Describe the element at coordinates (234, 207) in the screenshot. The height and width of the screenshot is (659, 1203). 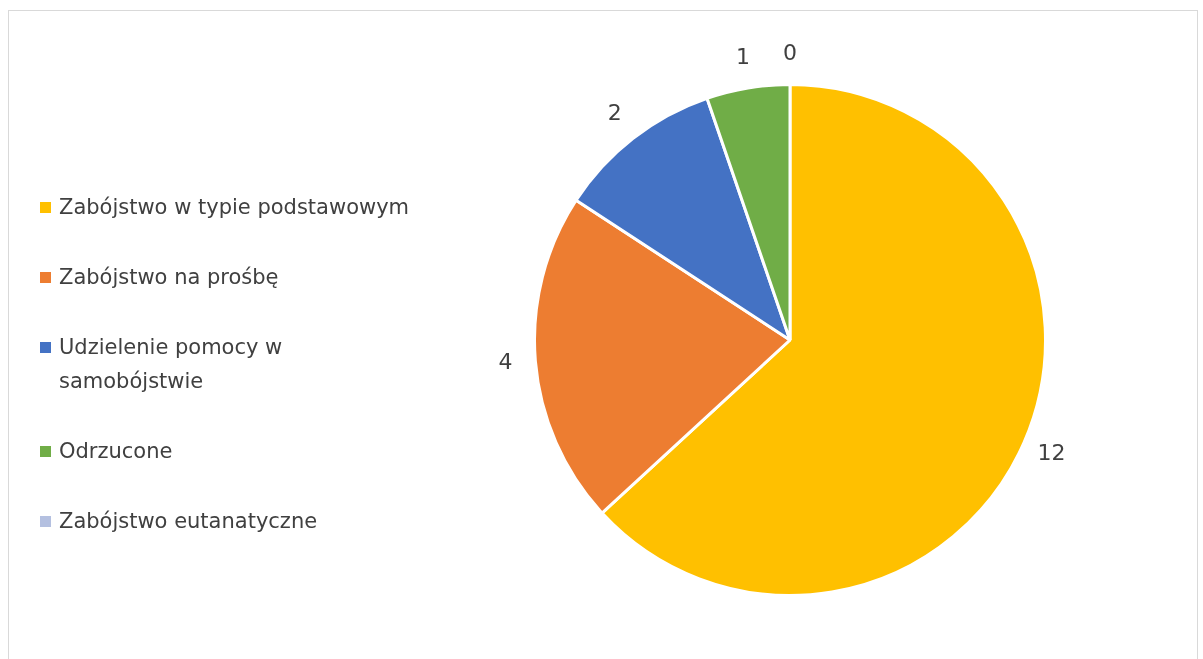
I see `legend-label: Zabójstwo w typie podstawowym` at that location.